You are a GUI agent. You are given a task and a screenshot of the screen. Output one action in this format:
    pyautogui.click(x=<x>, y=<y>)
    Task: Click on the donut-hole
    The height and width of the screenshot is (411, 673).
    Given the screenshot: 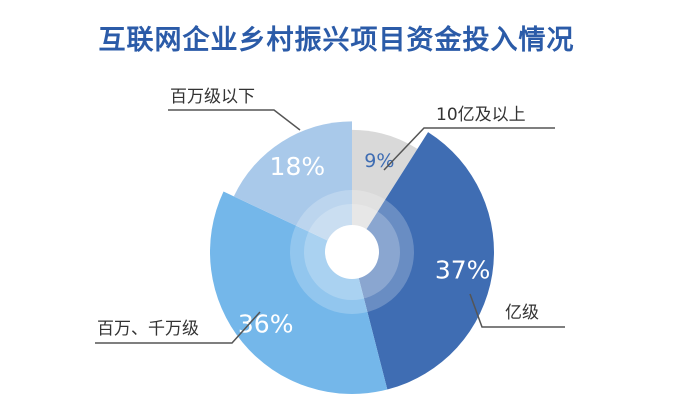 What is the action you would take?
    pyautogui.click(x=352, y=252)
    